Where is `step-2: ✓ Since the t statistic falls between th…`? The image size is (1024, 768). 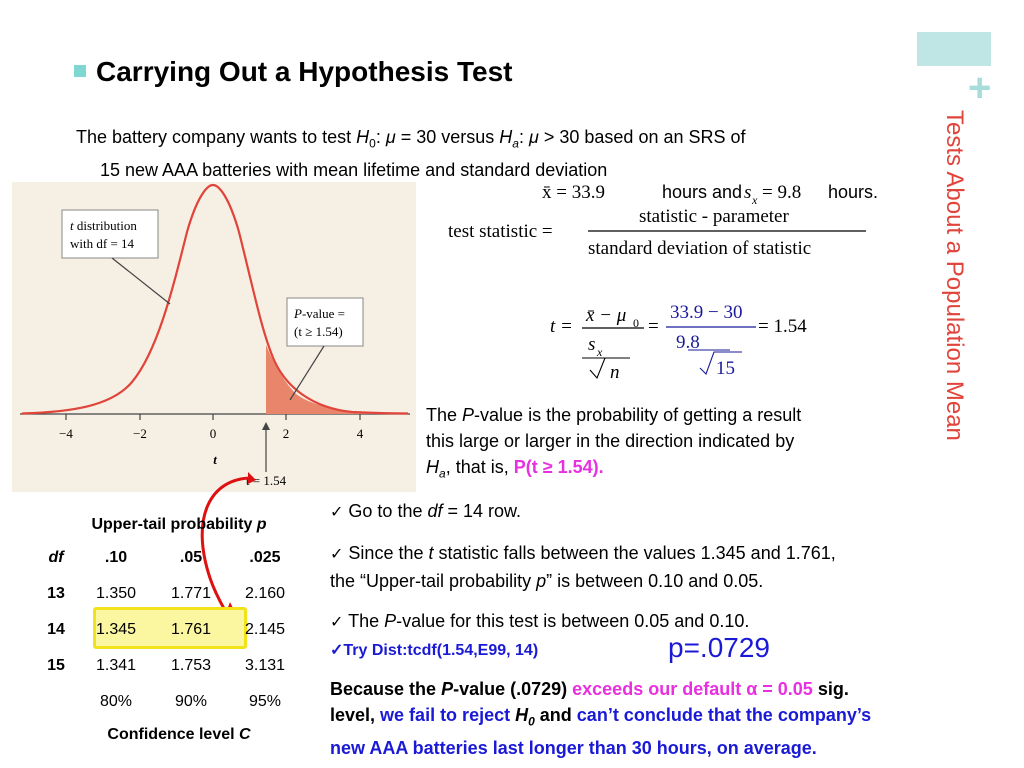
step-2: ✓ Since the t statistic falls between th… is located at coordinates (583, 567).